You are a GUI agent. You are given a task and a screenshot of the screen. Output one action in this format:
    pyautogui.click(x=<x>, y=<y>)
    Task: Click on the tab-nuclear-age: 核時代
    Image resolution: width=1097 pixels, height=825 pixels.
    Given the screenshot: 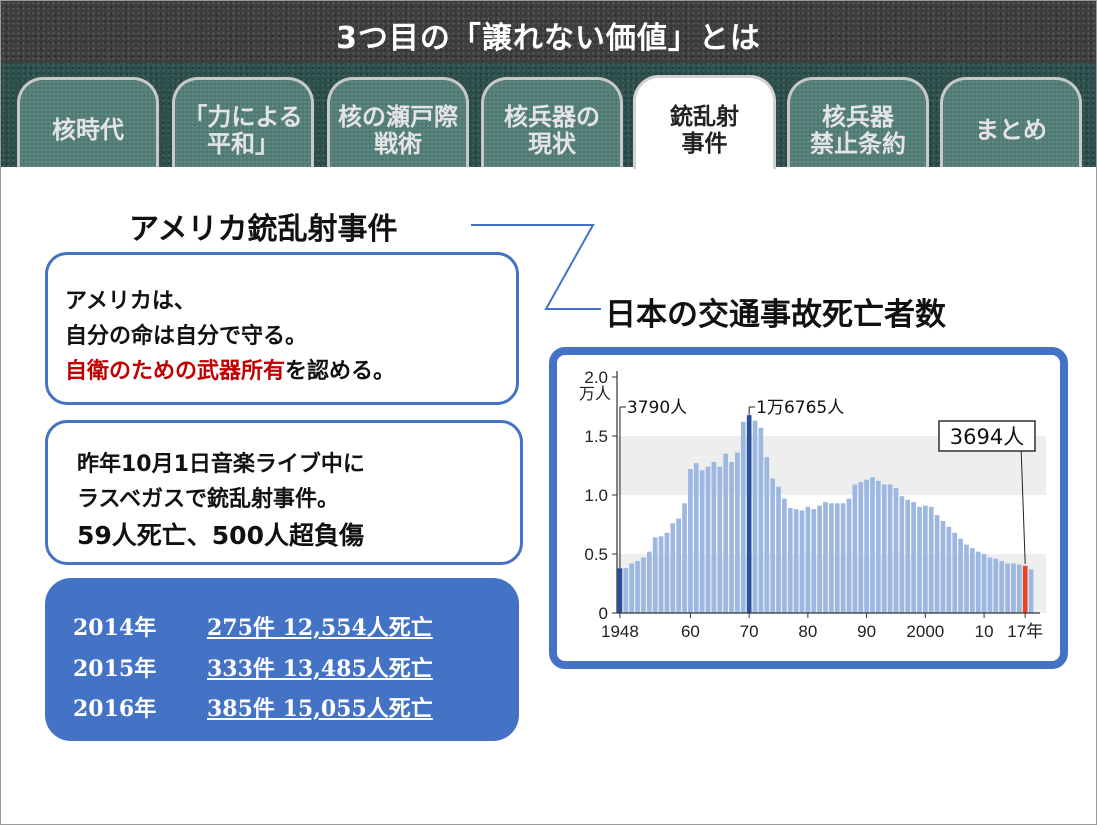 What is the action you would take?
    pyautogui.click(x=88, y=122)
    